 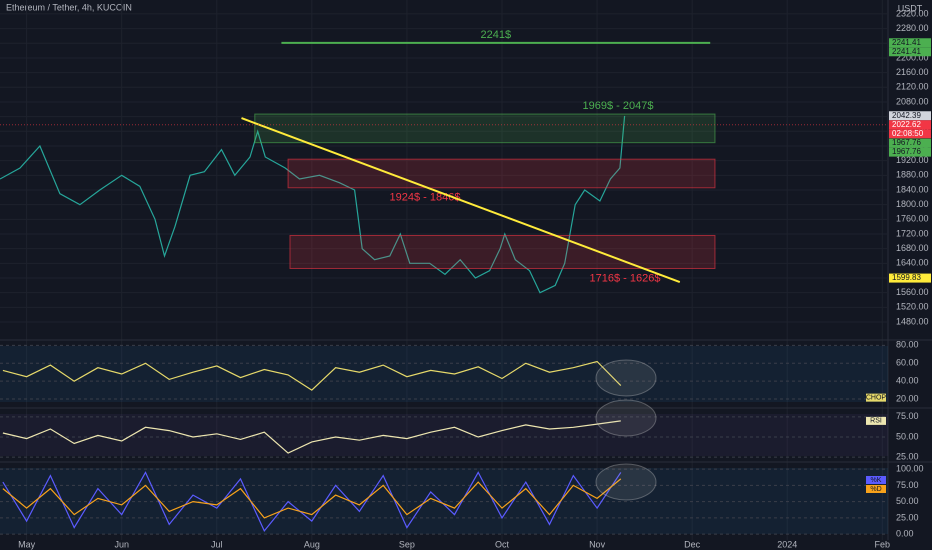 What do you see at coordinates (912, 292) in the screenshot?
I see `y-tick-label: 1560.00` at bounding box center [912, 292].